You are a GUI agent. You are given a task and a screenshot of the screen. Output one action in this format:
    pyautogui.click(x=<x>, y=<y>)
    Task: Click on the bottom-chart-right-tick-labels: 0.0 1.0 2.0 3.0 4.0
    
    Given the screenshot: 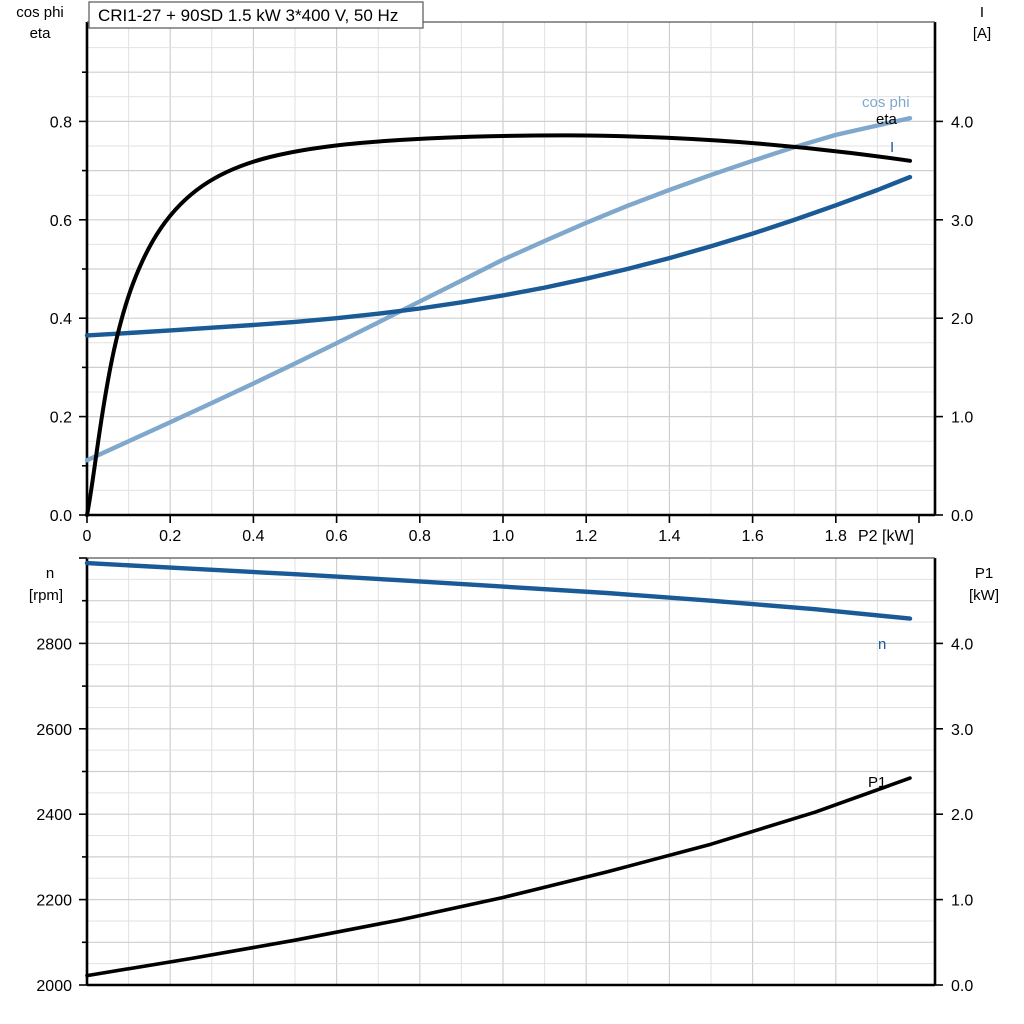 What is the action you would take?
    pyautogui.click(x=962, y=815)
    